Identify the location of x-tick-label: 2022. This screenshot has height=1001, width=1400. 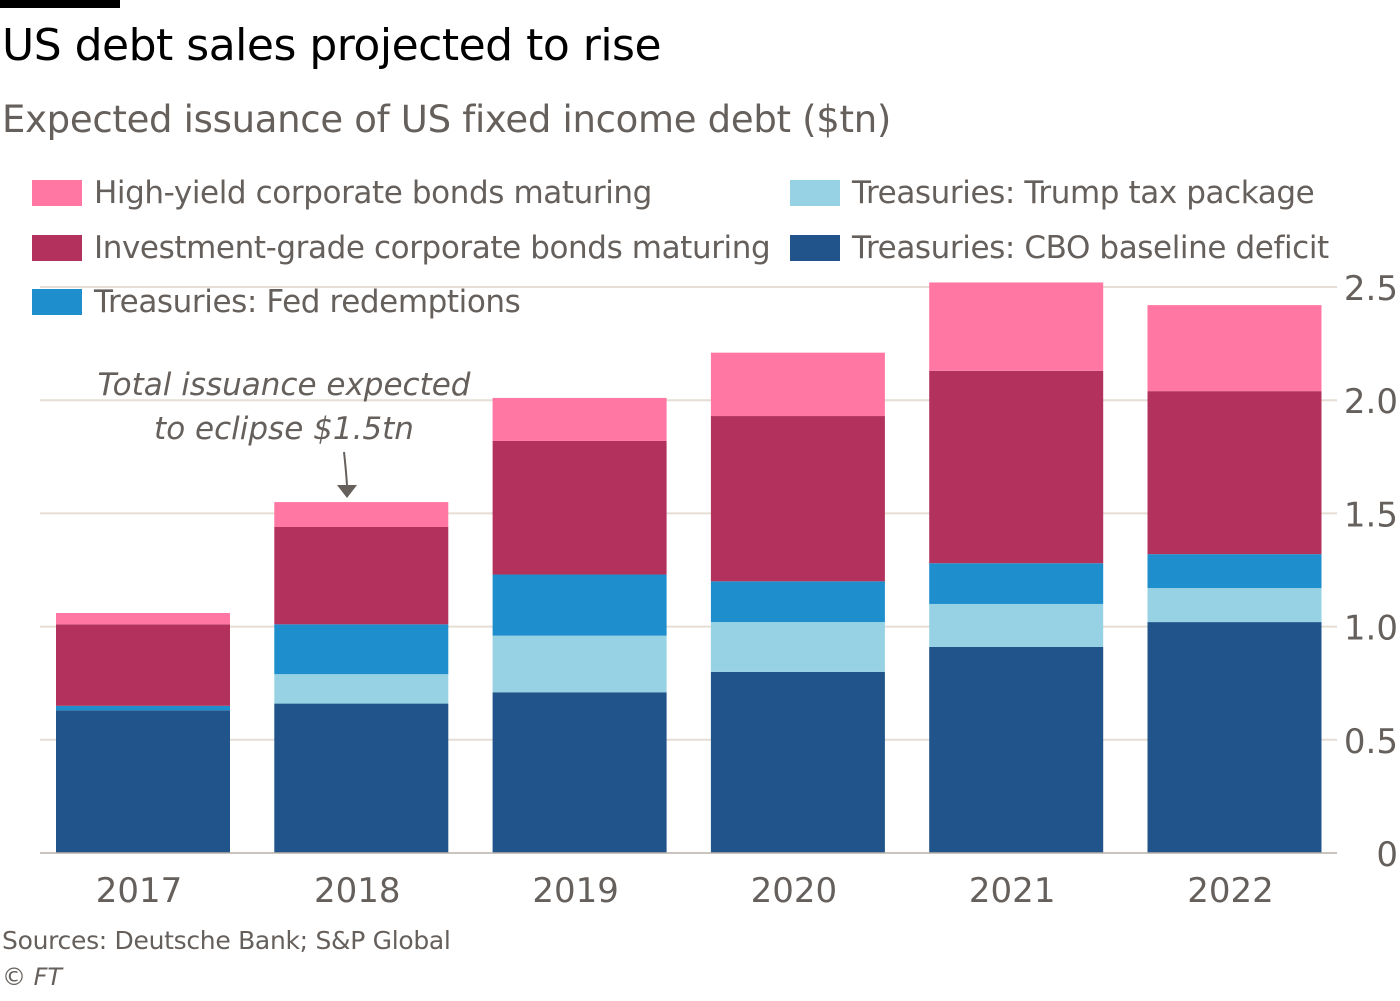
(1230, 891).